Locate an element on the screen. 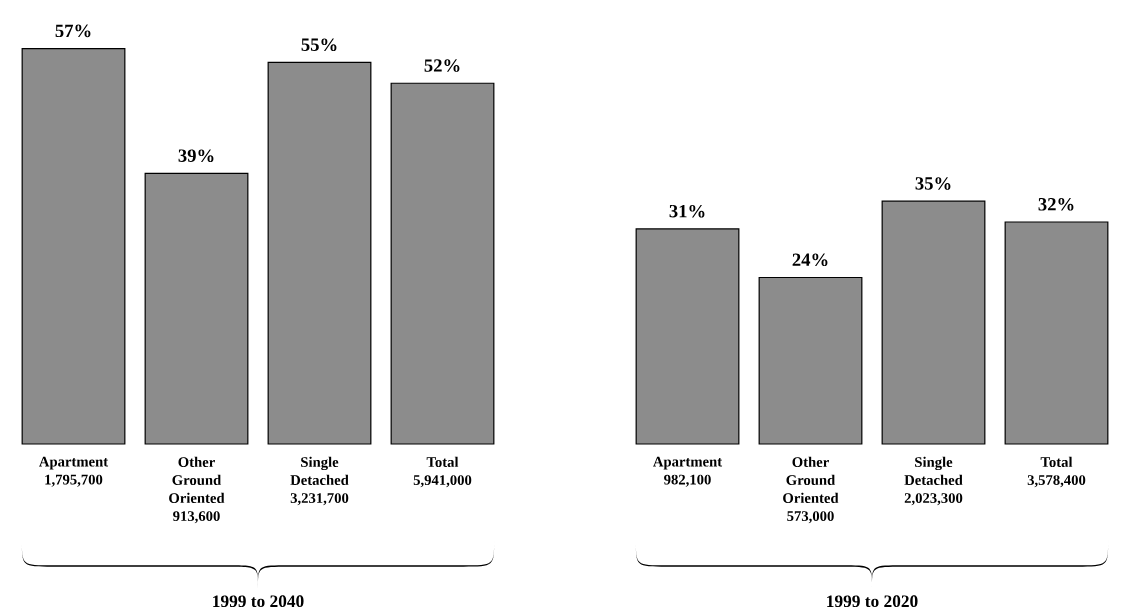  x-tick-label: Other Ground Oriented 913,600 is located at coordinates (197, 490).